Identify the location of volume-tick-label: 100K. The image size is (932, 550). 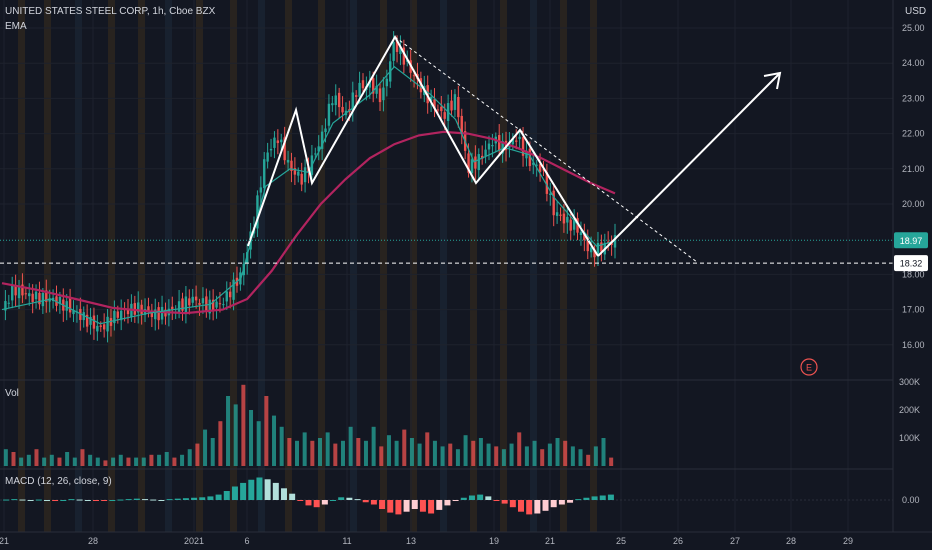
(909, 438).